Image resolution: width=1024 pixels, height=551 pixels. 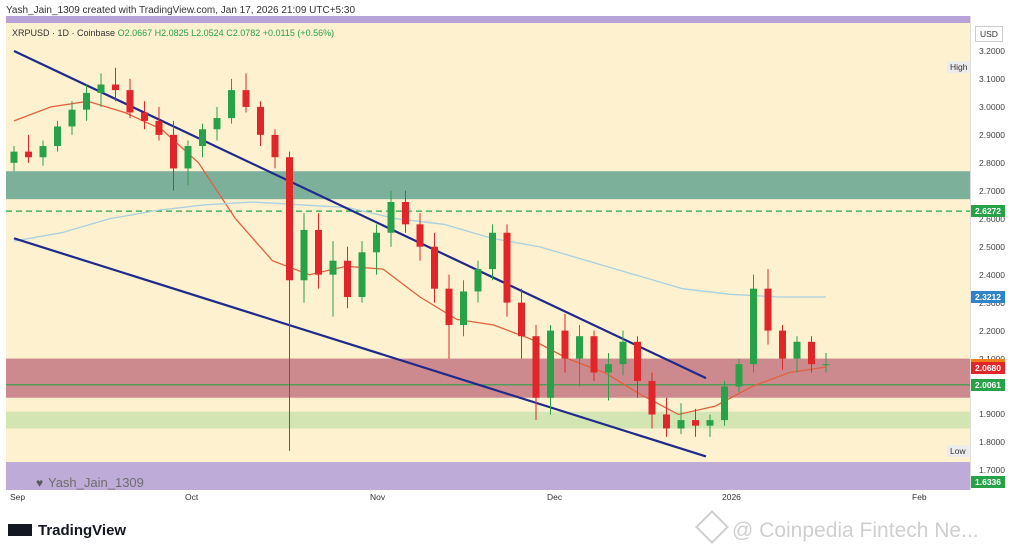 I want to click on price-tick-15: 1.7000, so click(x=992, y=470).